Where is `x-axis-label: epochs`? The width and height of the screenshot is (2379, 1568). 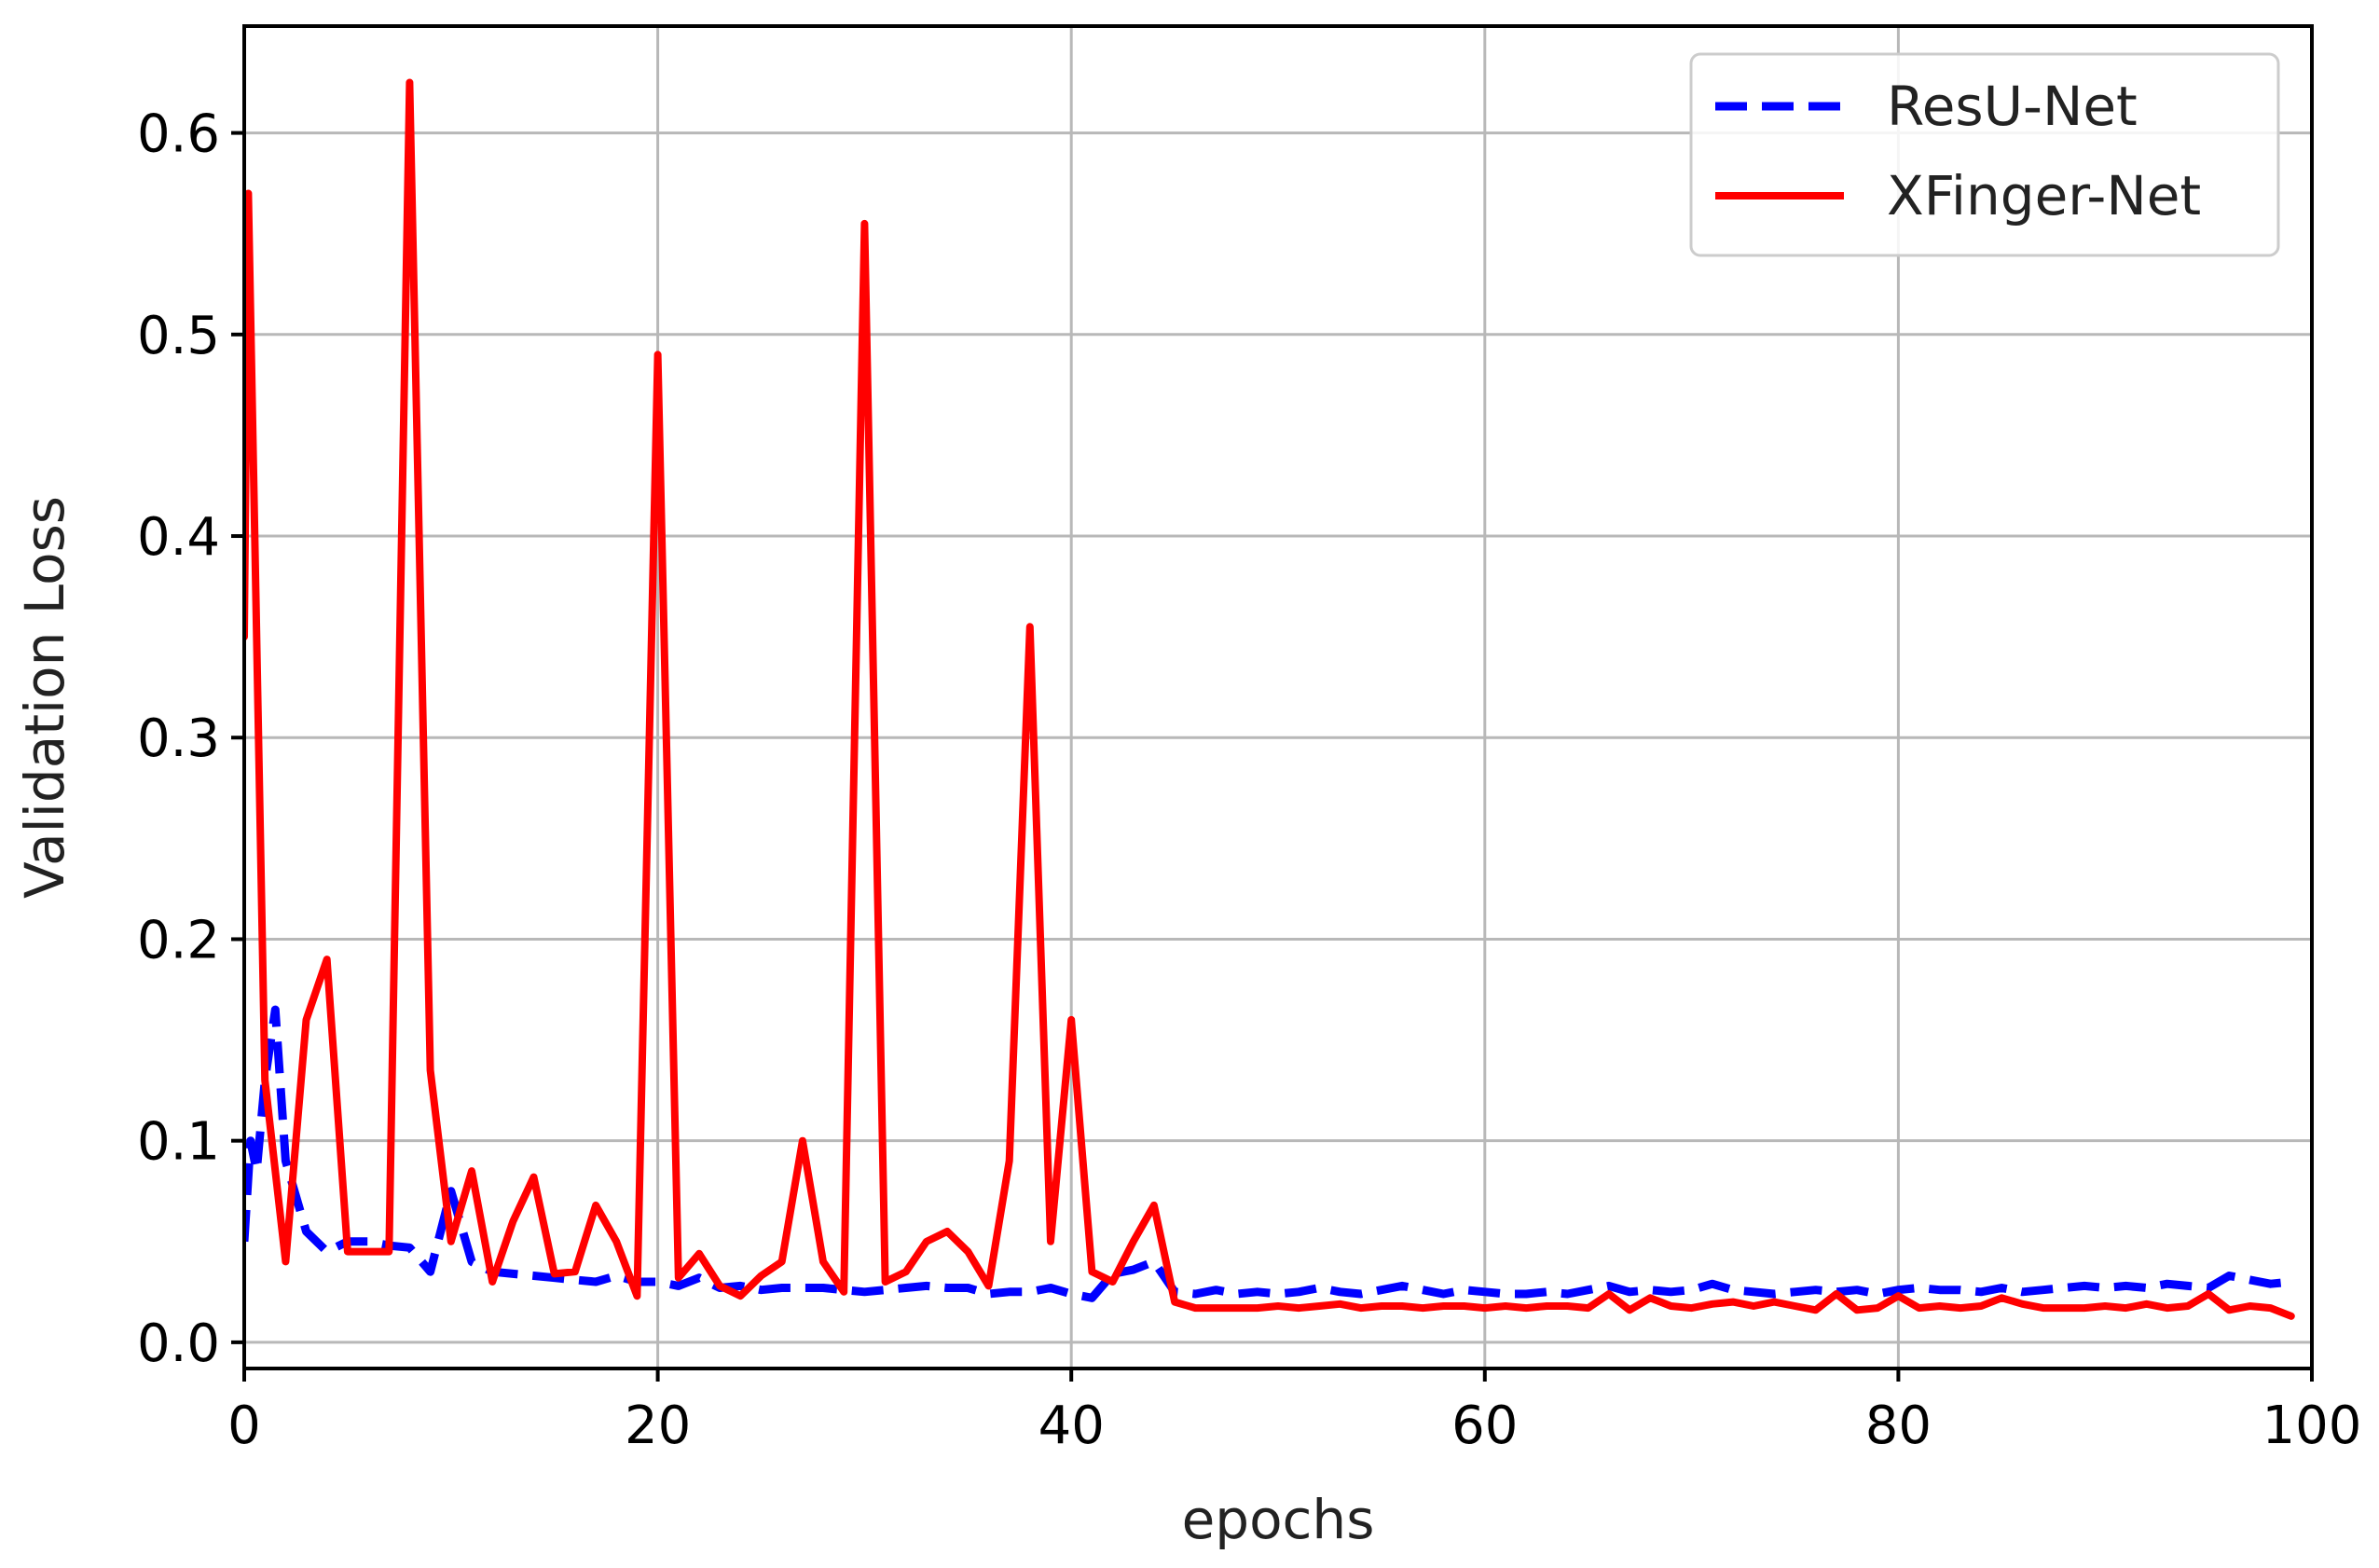
x-axis-label: epochs is located at coordinates (1278, 1519).